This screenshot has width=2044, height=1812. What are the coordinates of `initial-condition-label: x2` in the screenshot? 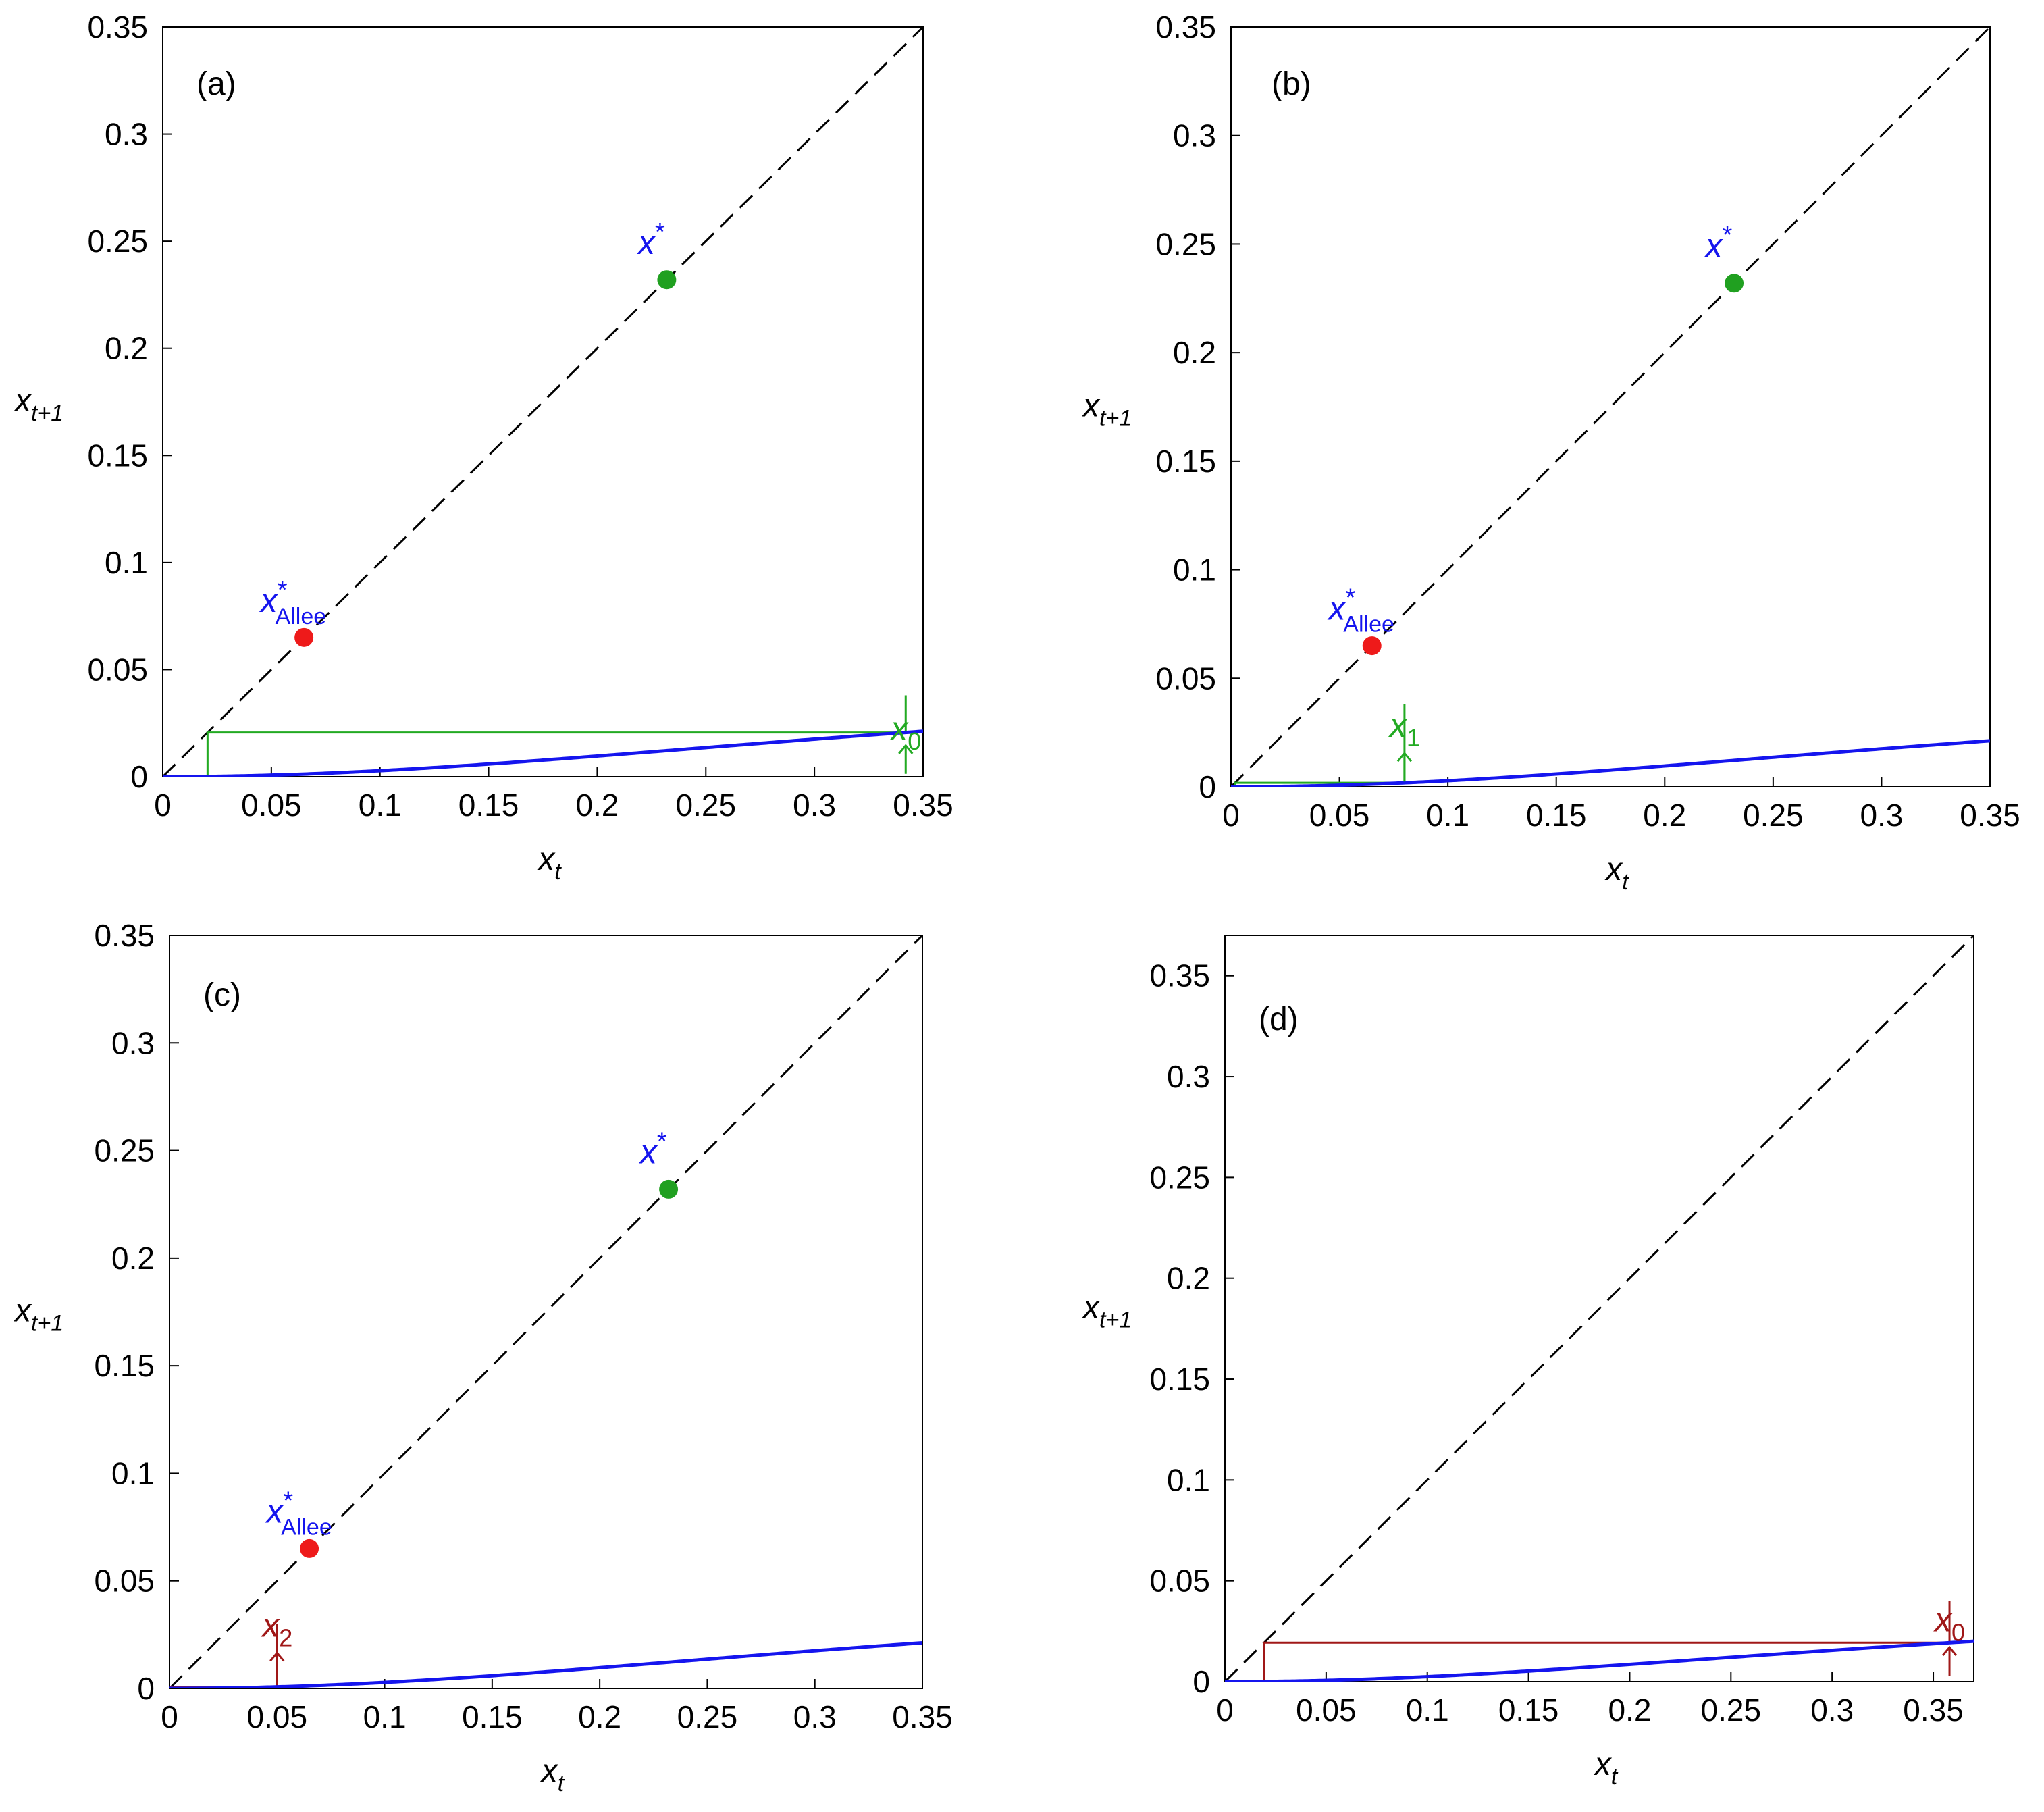 It's located at (276, 1629).